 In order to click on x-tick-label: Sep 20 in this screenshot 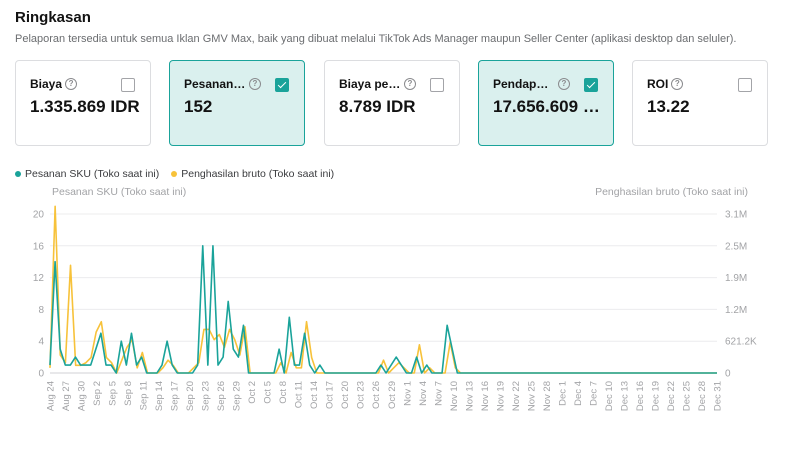, I will do `click(190, 396)`.